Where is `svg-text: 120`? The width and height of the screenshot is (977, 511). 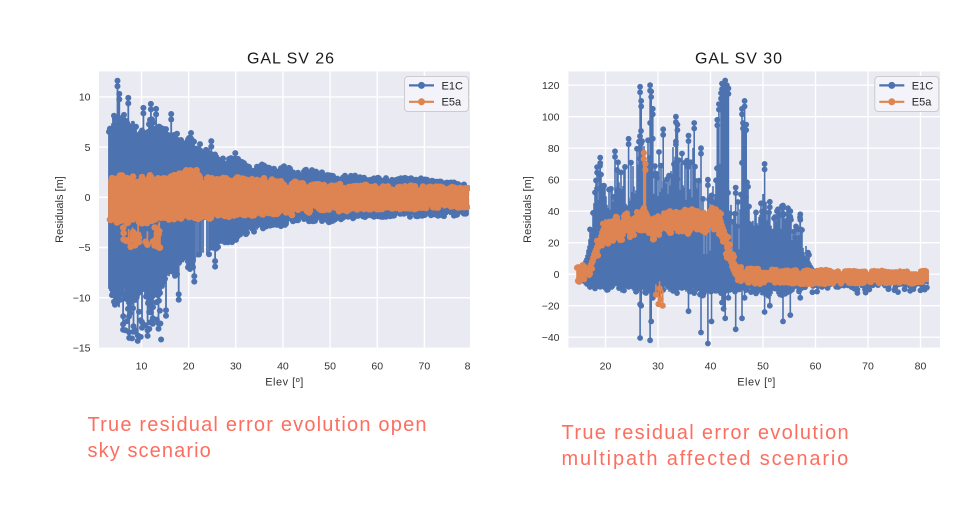
svg-text: 120 is located at coordinates (551, 86).